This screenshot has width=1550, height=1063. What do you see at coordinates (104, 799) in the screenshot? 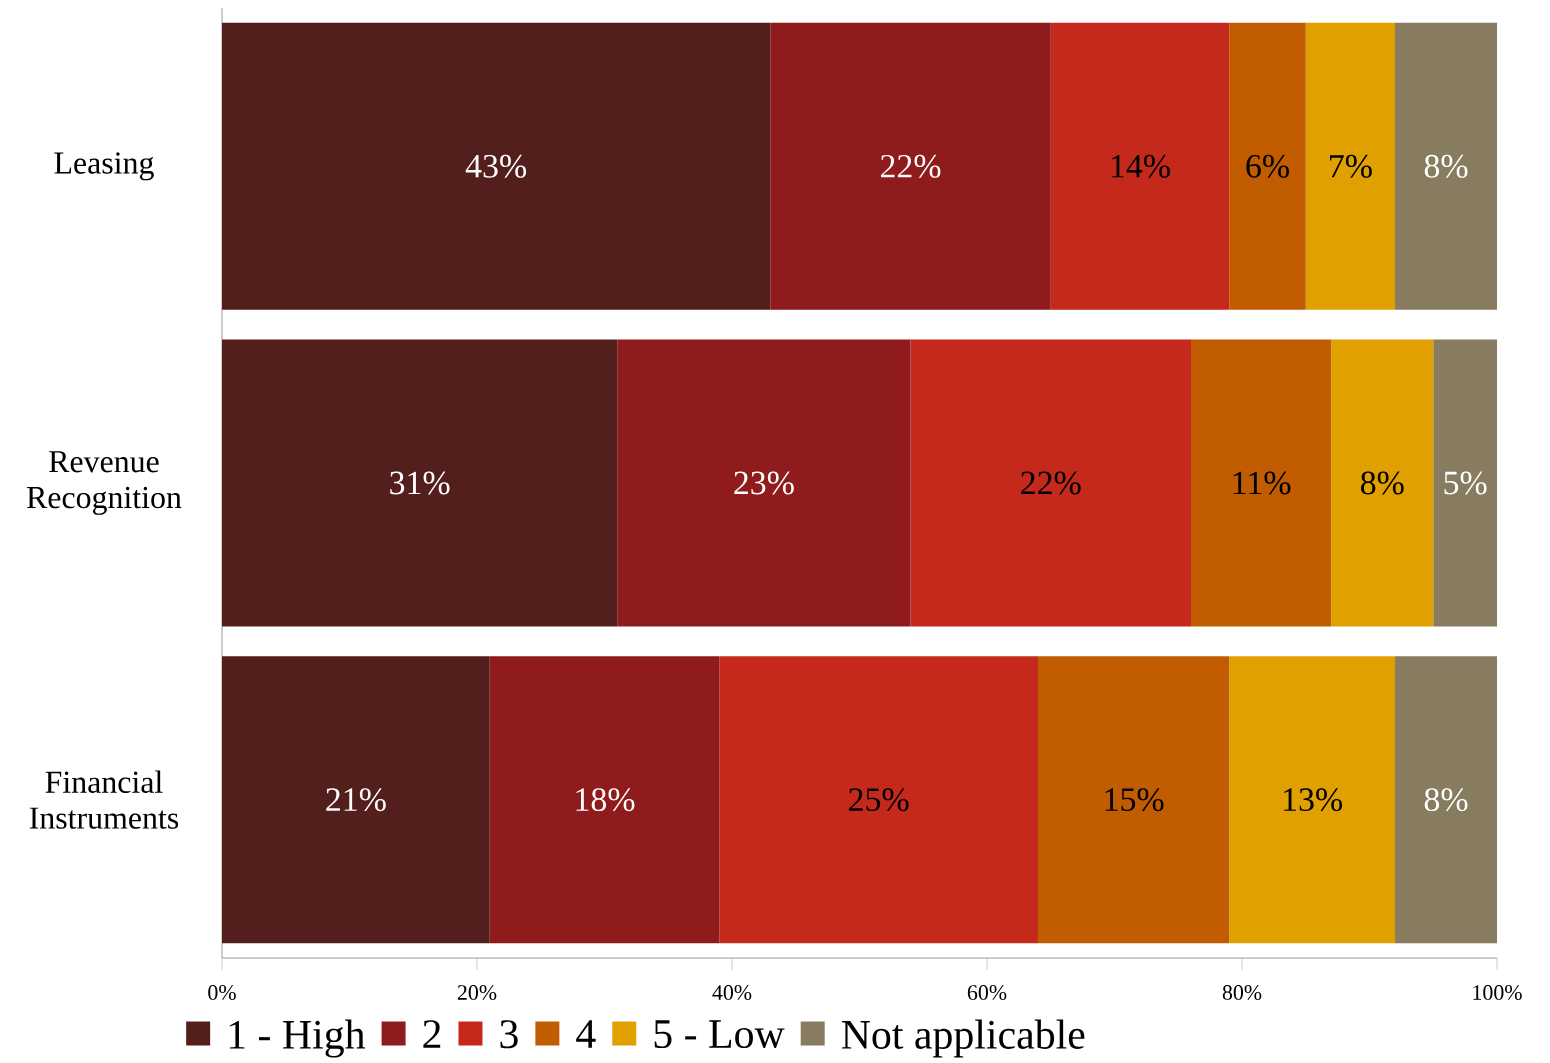
I see `y-tick-label: Financial Instruments` at bounding box center [104, 799].